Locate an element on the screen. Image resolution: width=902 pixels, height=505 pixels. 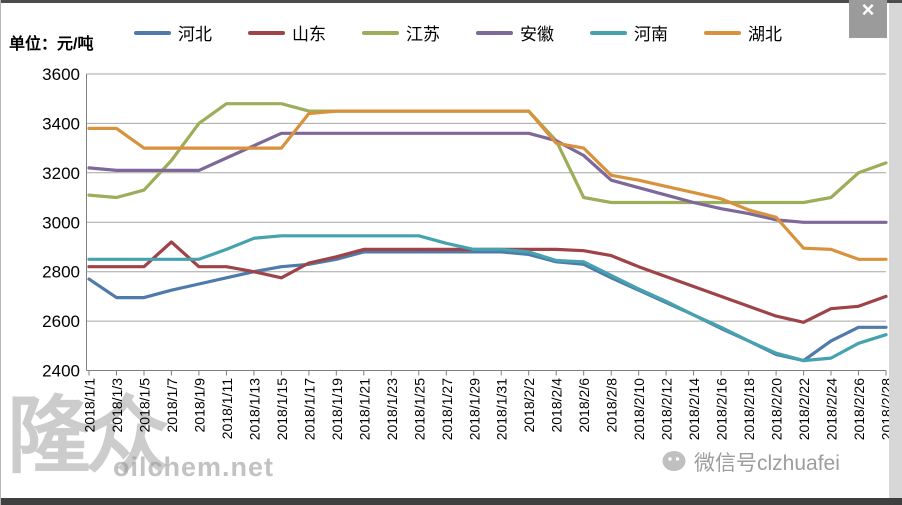
x-tick-label: 2018/1/29 is located at coordinates (474, 409).